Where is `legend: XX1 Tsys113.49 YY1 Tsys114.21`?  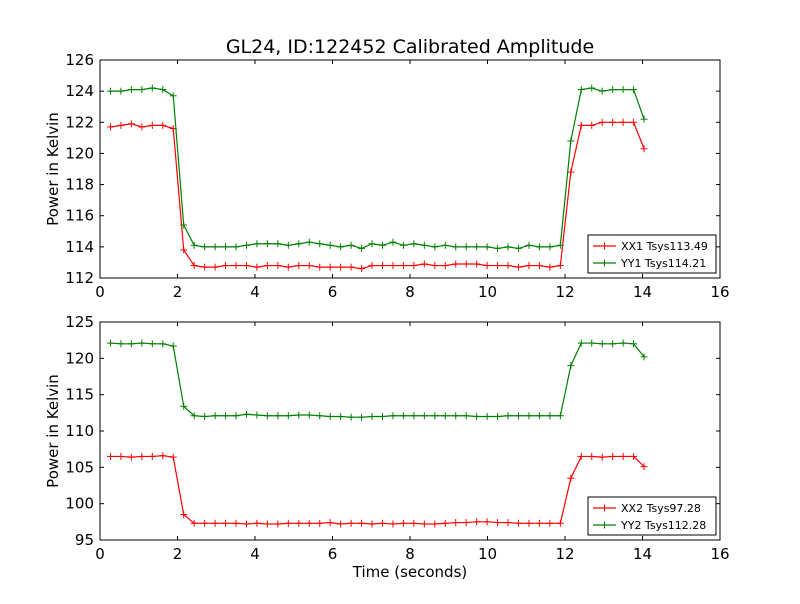 legend: XX1 Tsys113.49 YY1 Tsys114.21 is located at coordinates (652, 254).